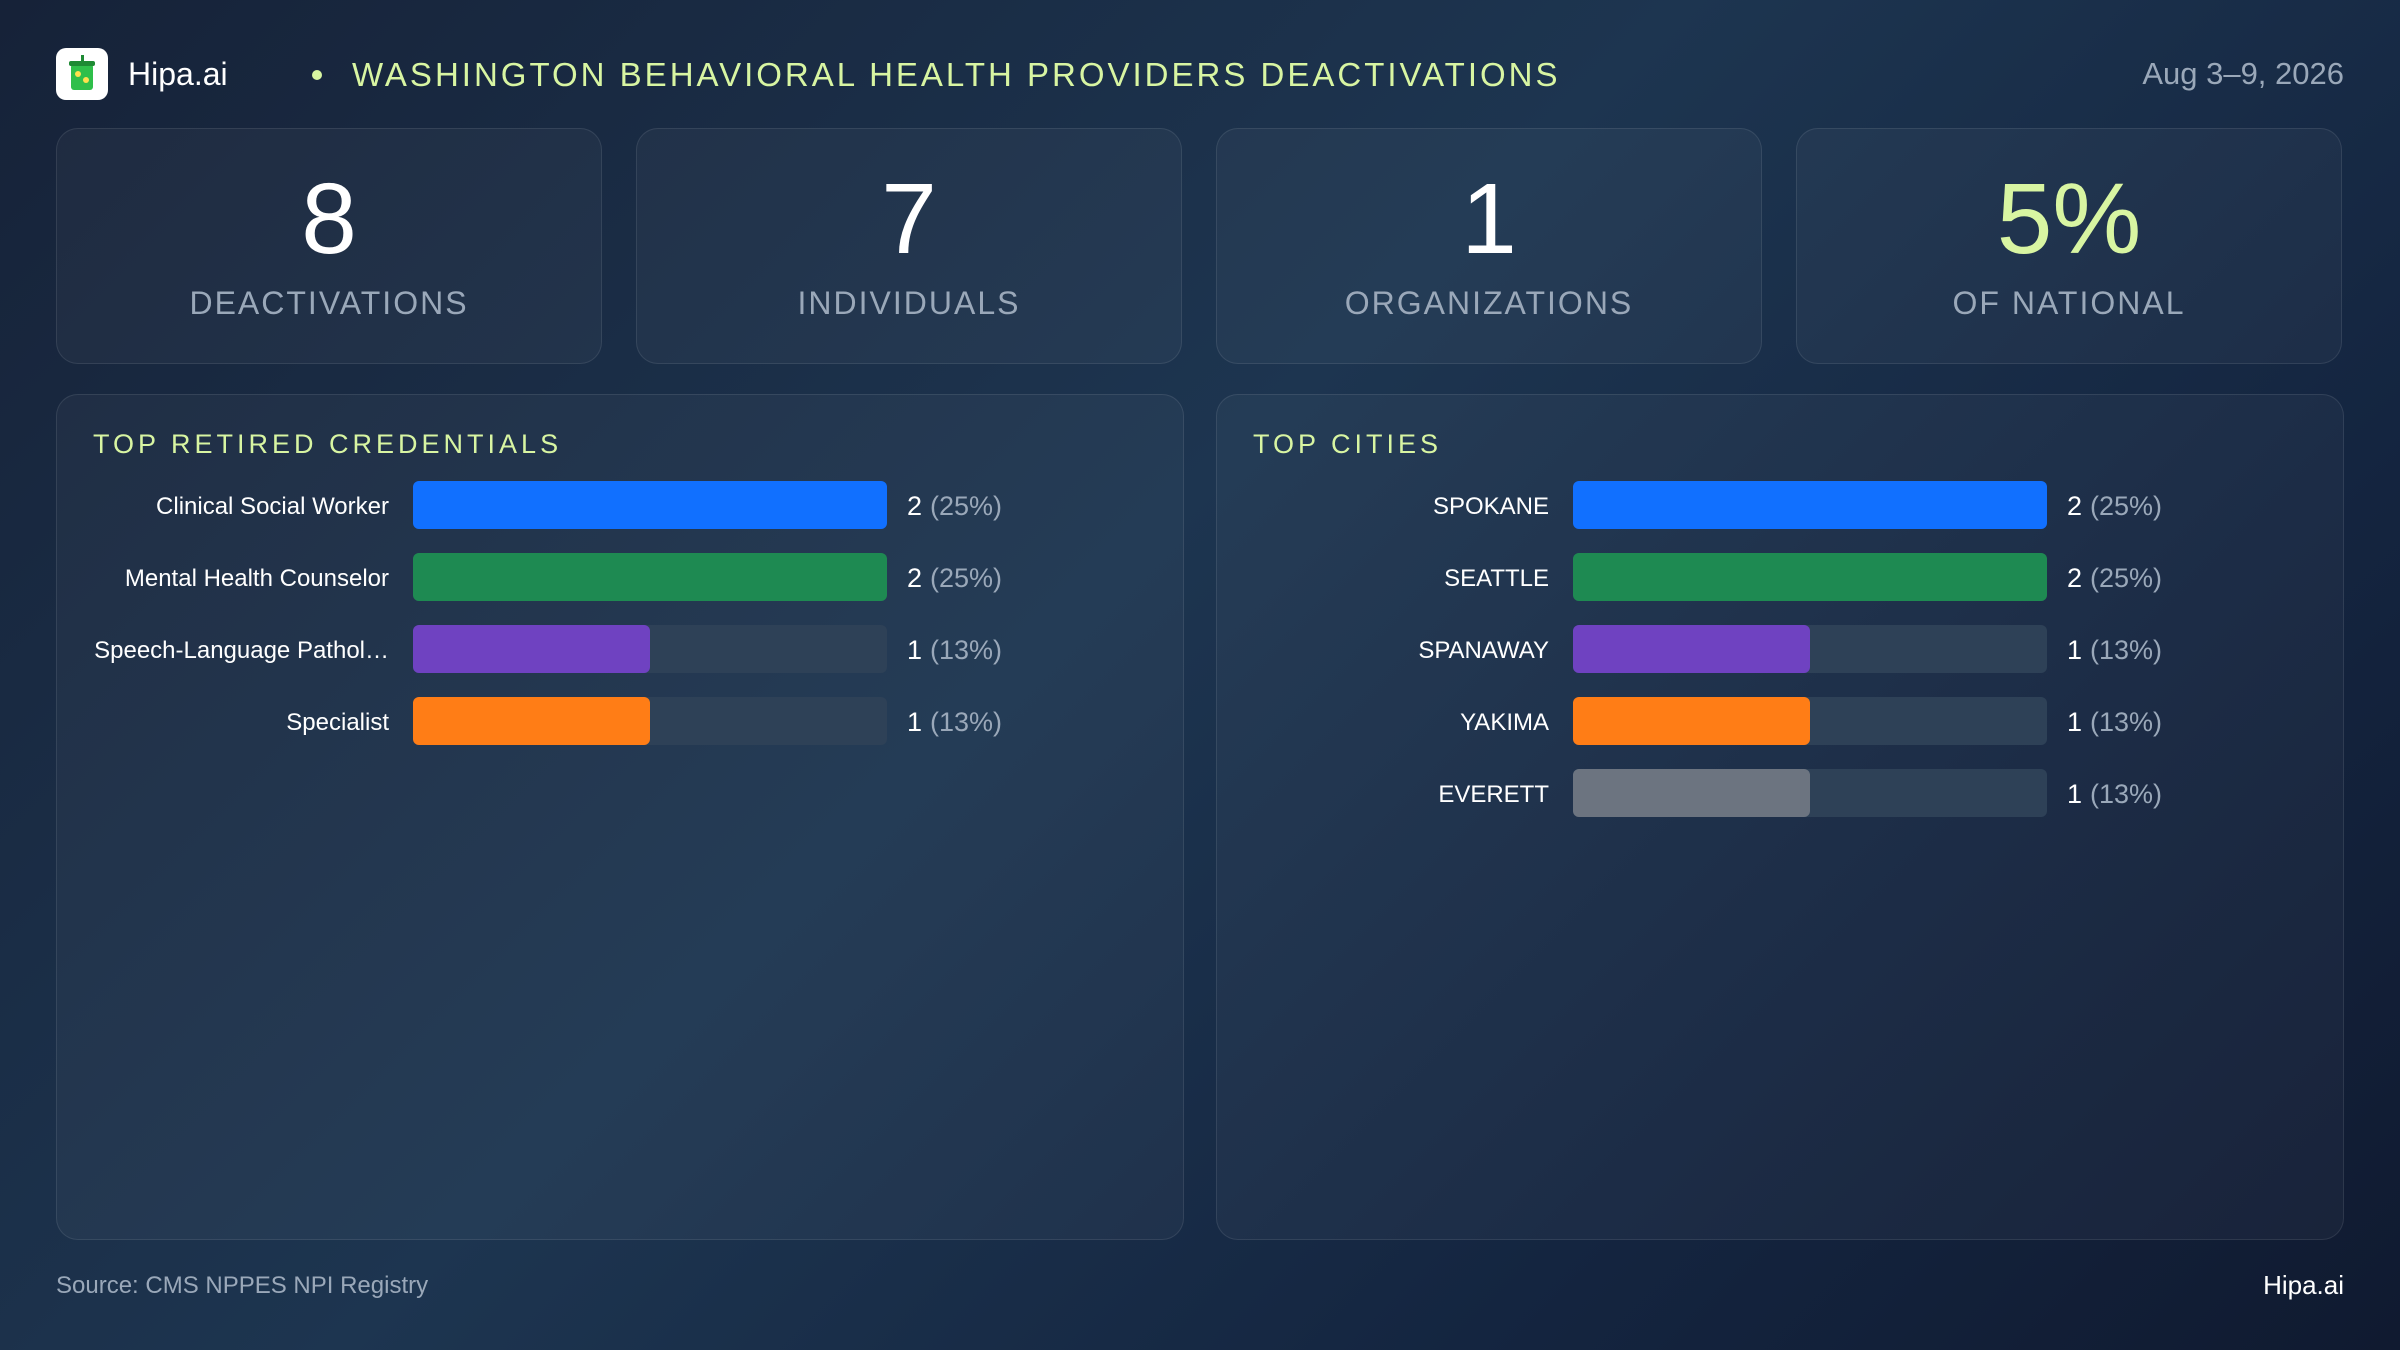 The width and height of the screenshot is (2400, 1350). Describe the element at coordinates (1491, 506) in the screenshot. I see `bar-category-label: SPOKANE` at that location.